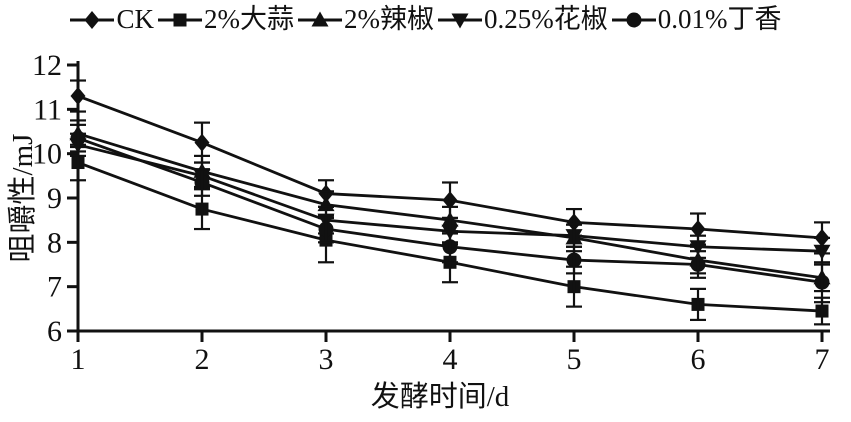  What do you see at coordinates (719, 19) in the screenshot?
I see `legend-label: 0.01%丁香` at bounding box center [719, 19].